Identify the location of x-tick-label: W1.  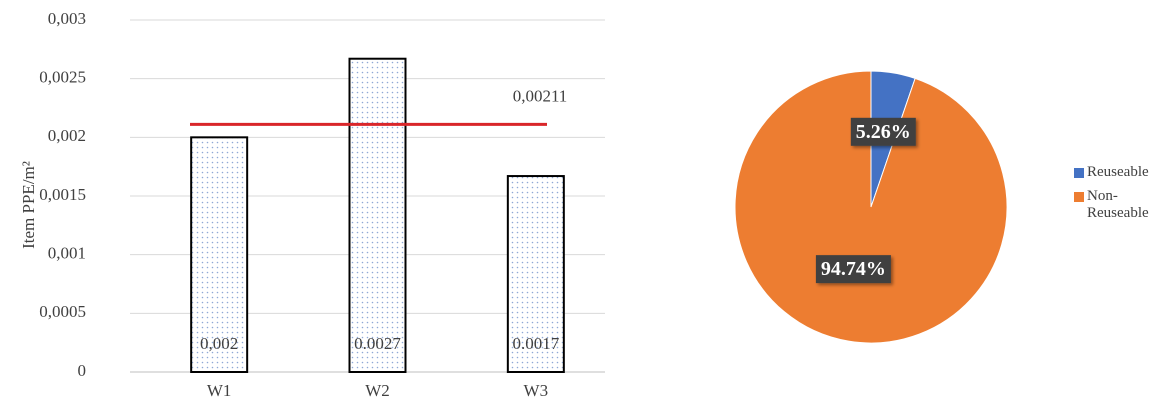
(219, 390).